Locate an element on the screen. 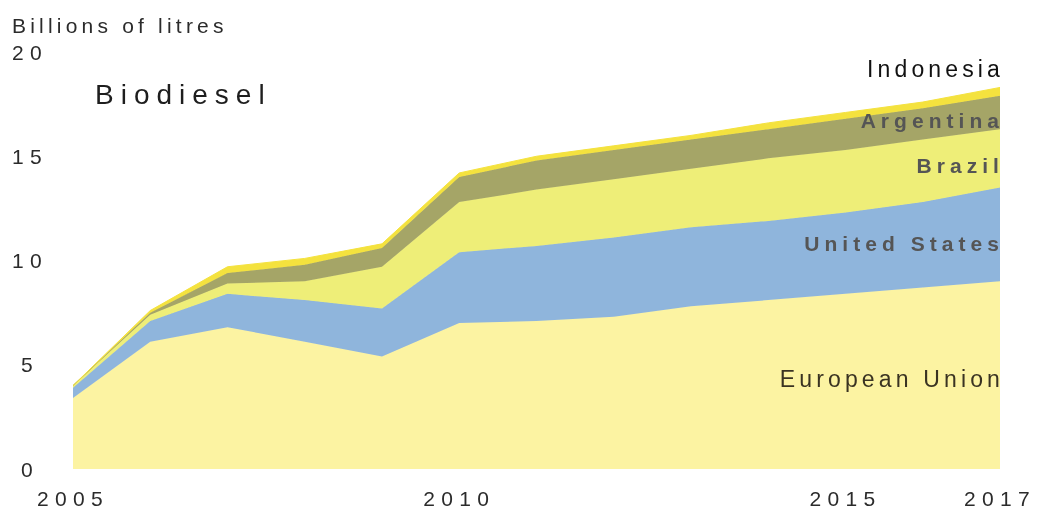 This screenshot has height=520, width=1038. series-label: Brazil is located at coordinates (960, 166).